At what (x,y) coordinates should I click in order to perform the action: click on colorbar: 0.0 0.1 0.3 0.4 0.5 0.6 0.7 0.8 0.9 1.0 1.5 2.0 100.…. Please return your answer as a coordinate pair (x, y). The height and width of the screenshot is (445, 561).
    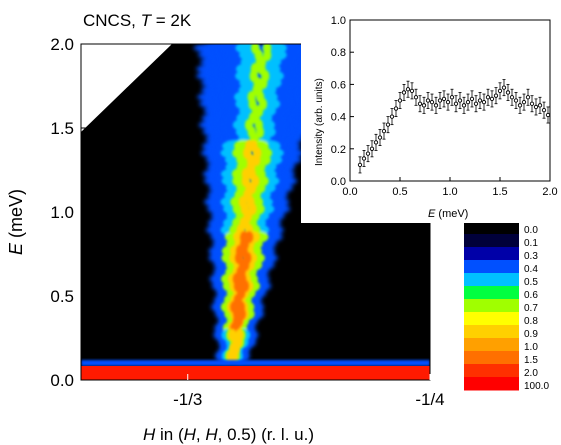
    Looking at the image, I should click on (506, 306).